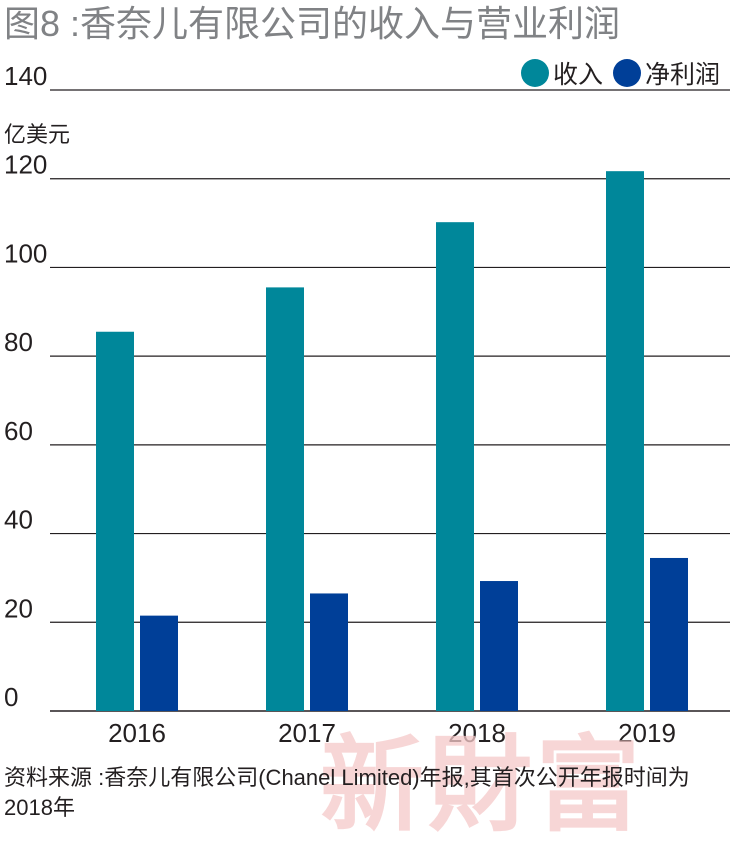 The image size is (730, 851). What do you see at coordinates (25, 76) in the screenshot?
I see `y-tick-label: 140` at bounding box center [25, 76].